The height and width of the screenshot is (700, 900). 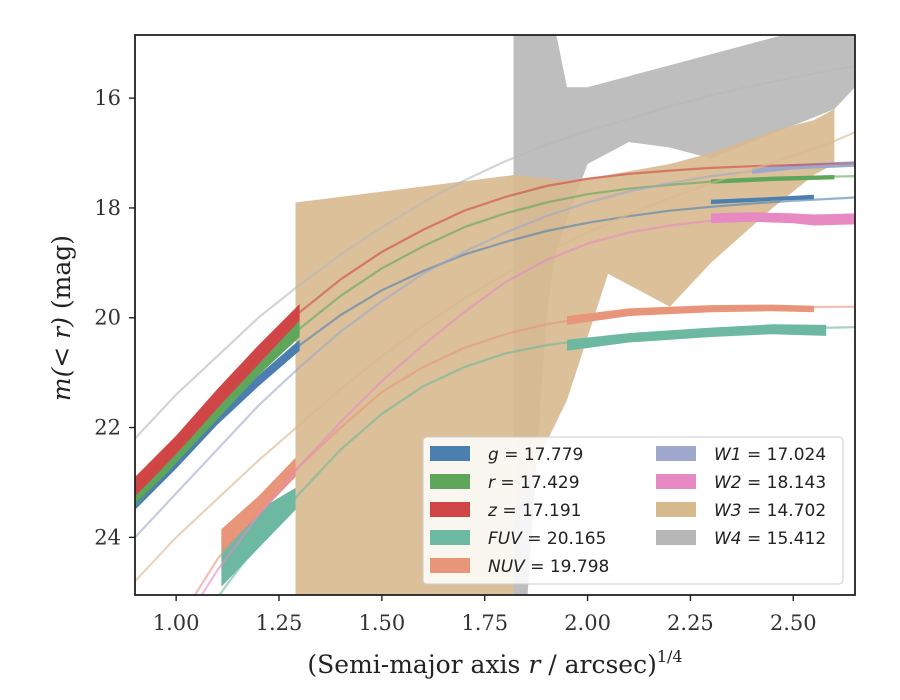 I want to click on x-tick-label: 2.50, so click(x=793, y=623).